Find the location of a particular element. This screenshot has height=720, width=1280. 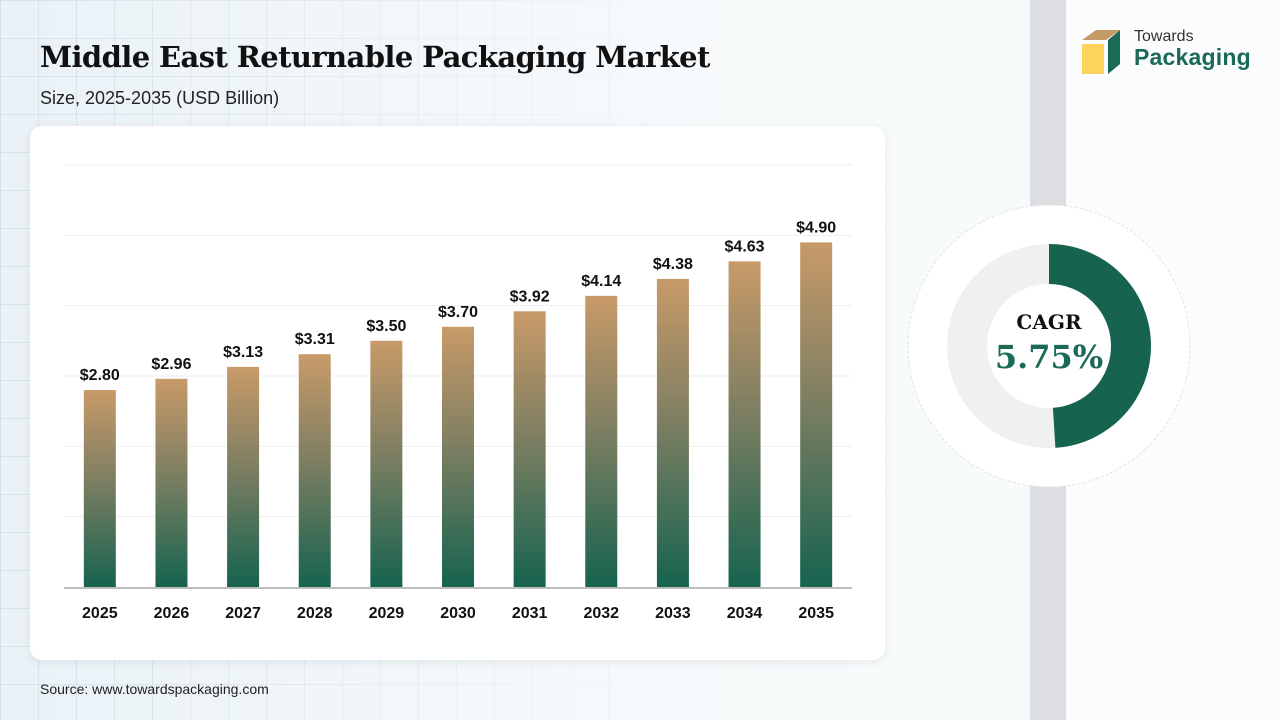

bar-2034 is located at coordinates (744, 424).